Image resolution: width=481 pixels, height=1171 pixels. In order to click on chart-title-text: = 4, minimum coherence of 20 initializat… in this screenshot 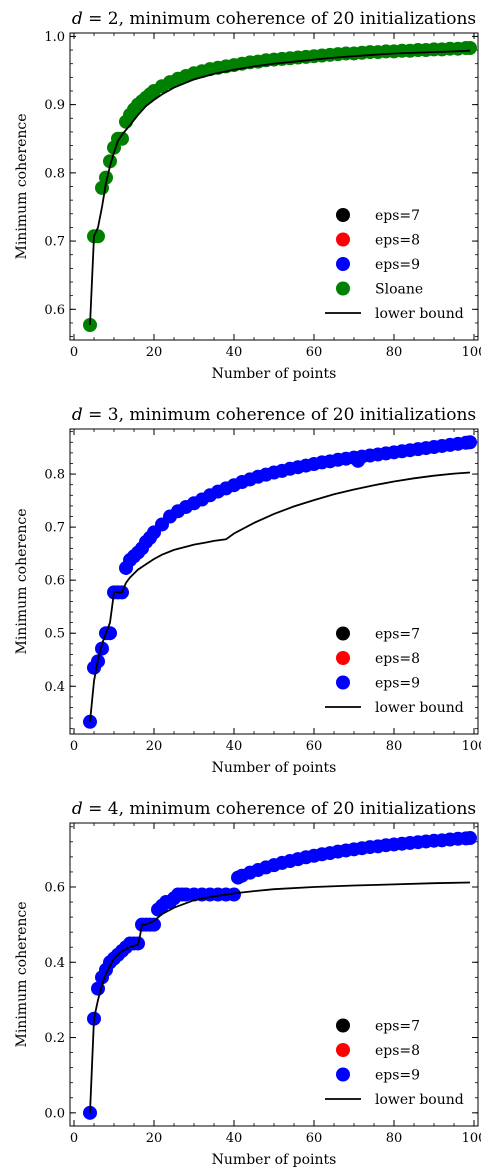, I will do `click(279, 809)`.